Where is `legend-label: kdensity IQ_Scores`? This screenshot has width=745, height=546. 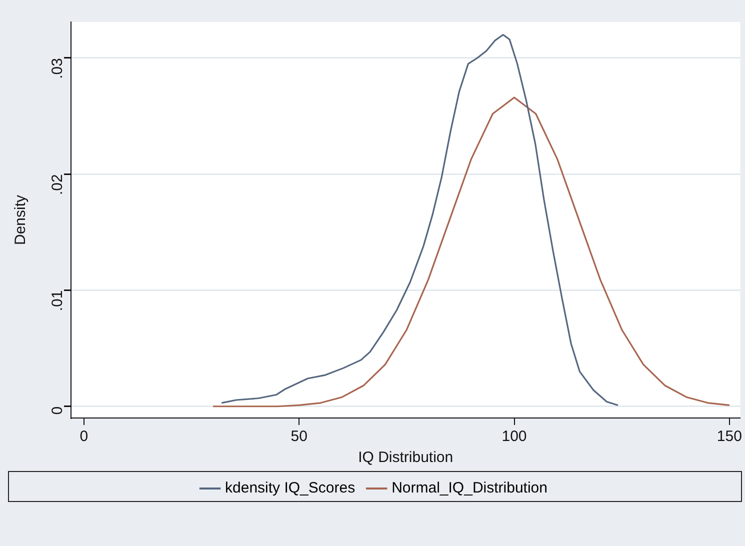 legend-label: kdensity IQ_Scores is located at coordinates (290, 488).